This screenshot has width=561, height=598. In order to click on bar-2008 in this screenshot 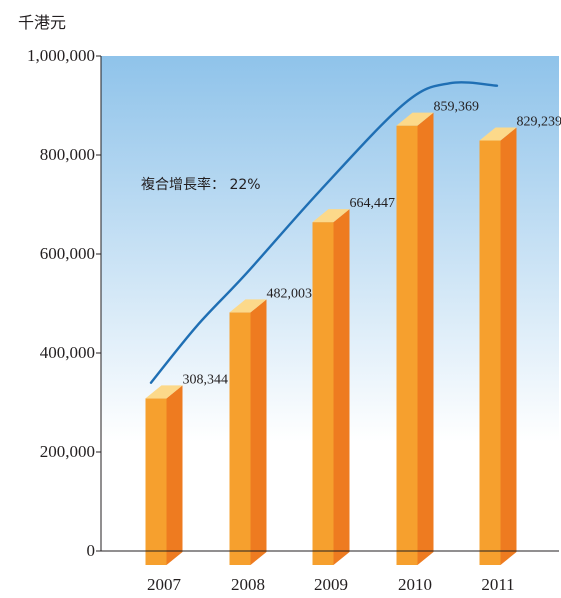, I will do `click(248, 432)`.